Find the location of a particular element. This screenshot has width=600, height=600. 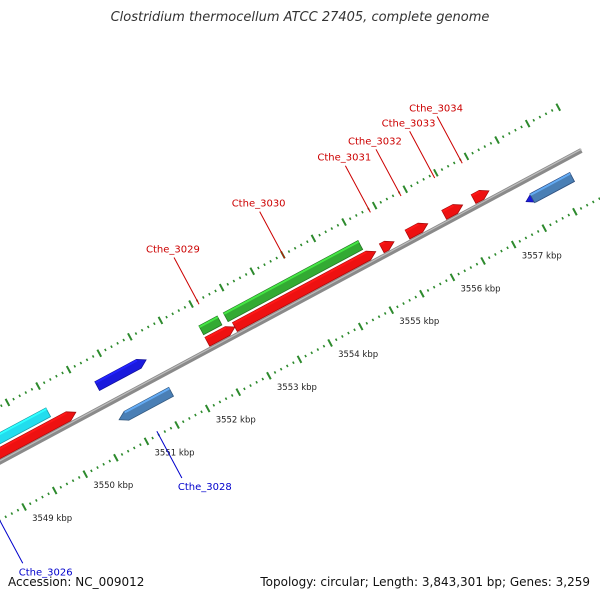

gene-label: Cthe_3028 is located at coordinates (205, 487).